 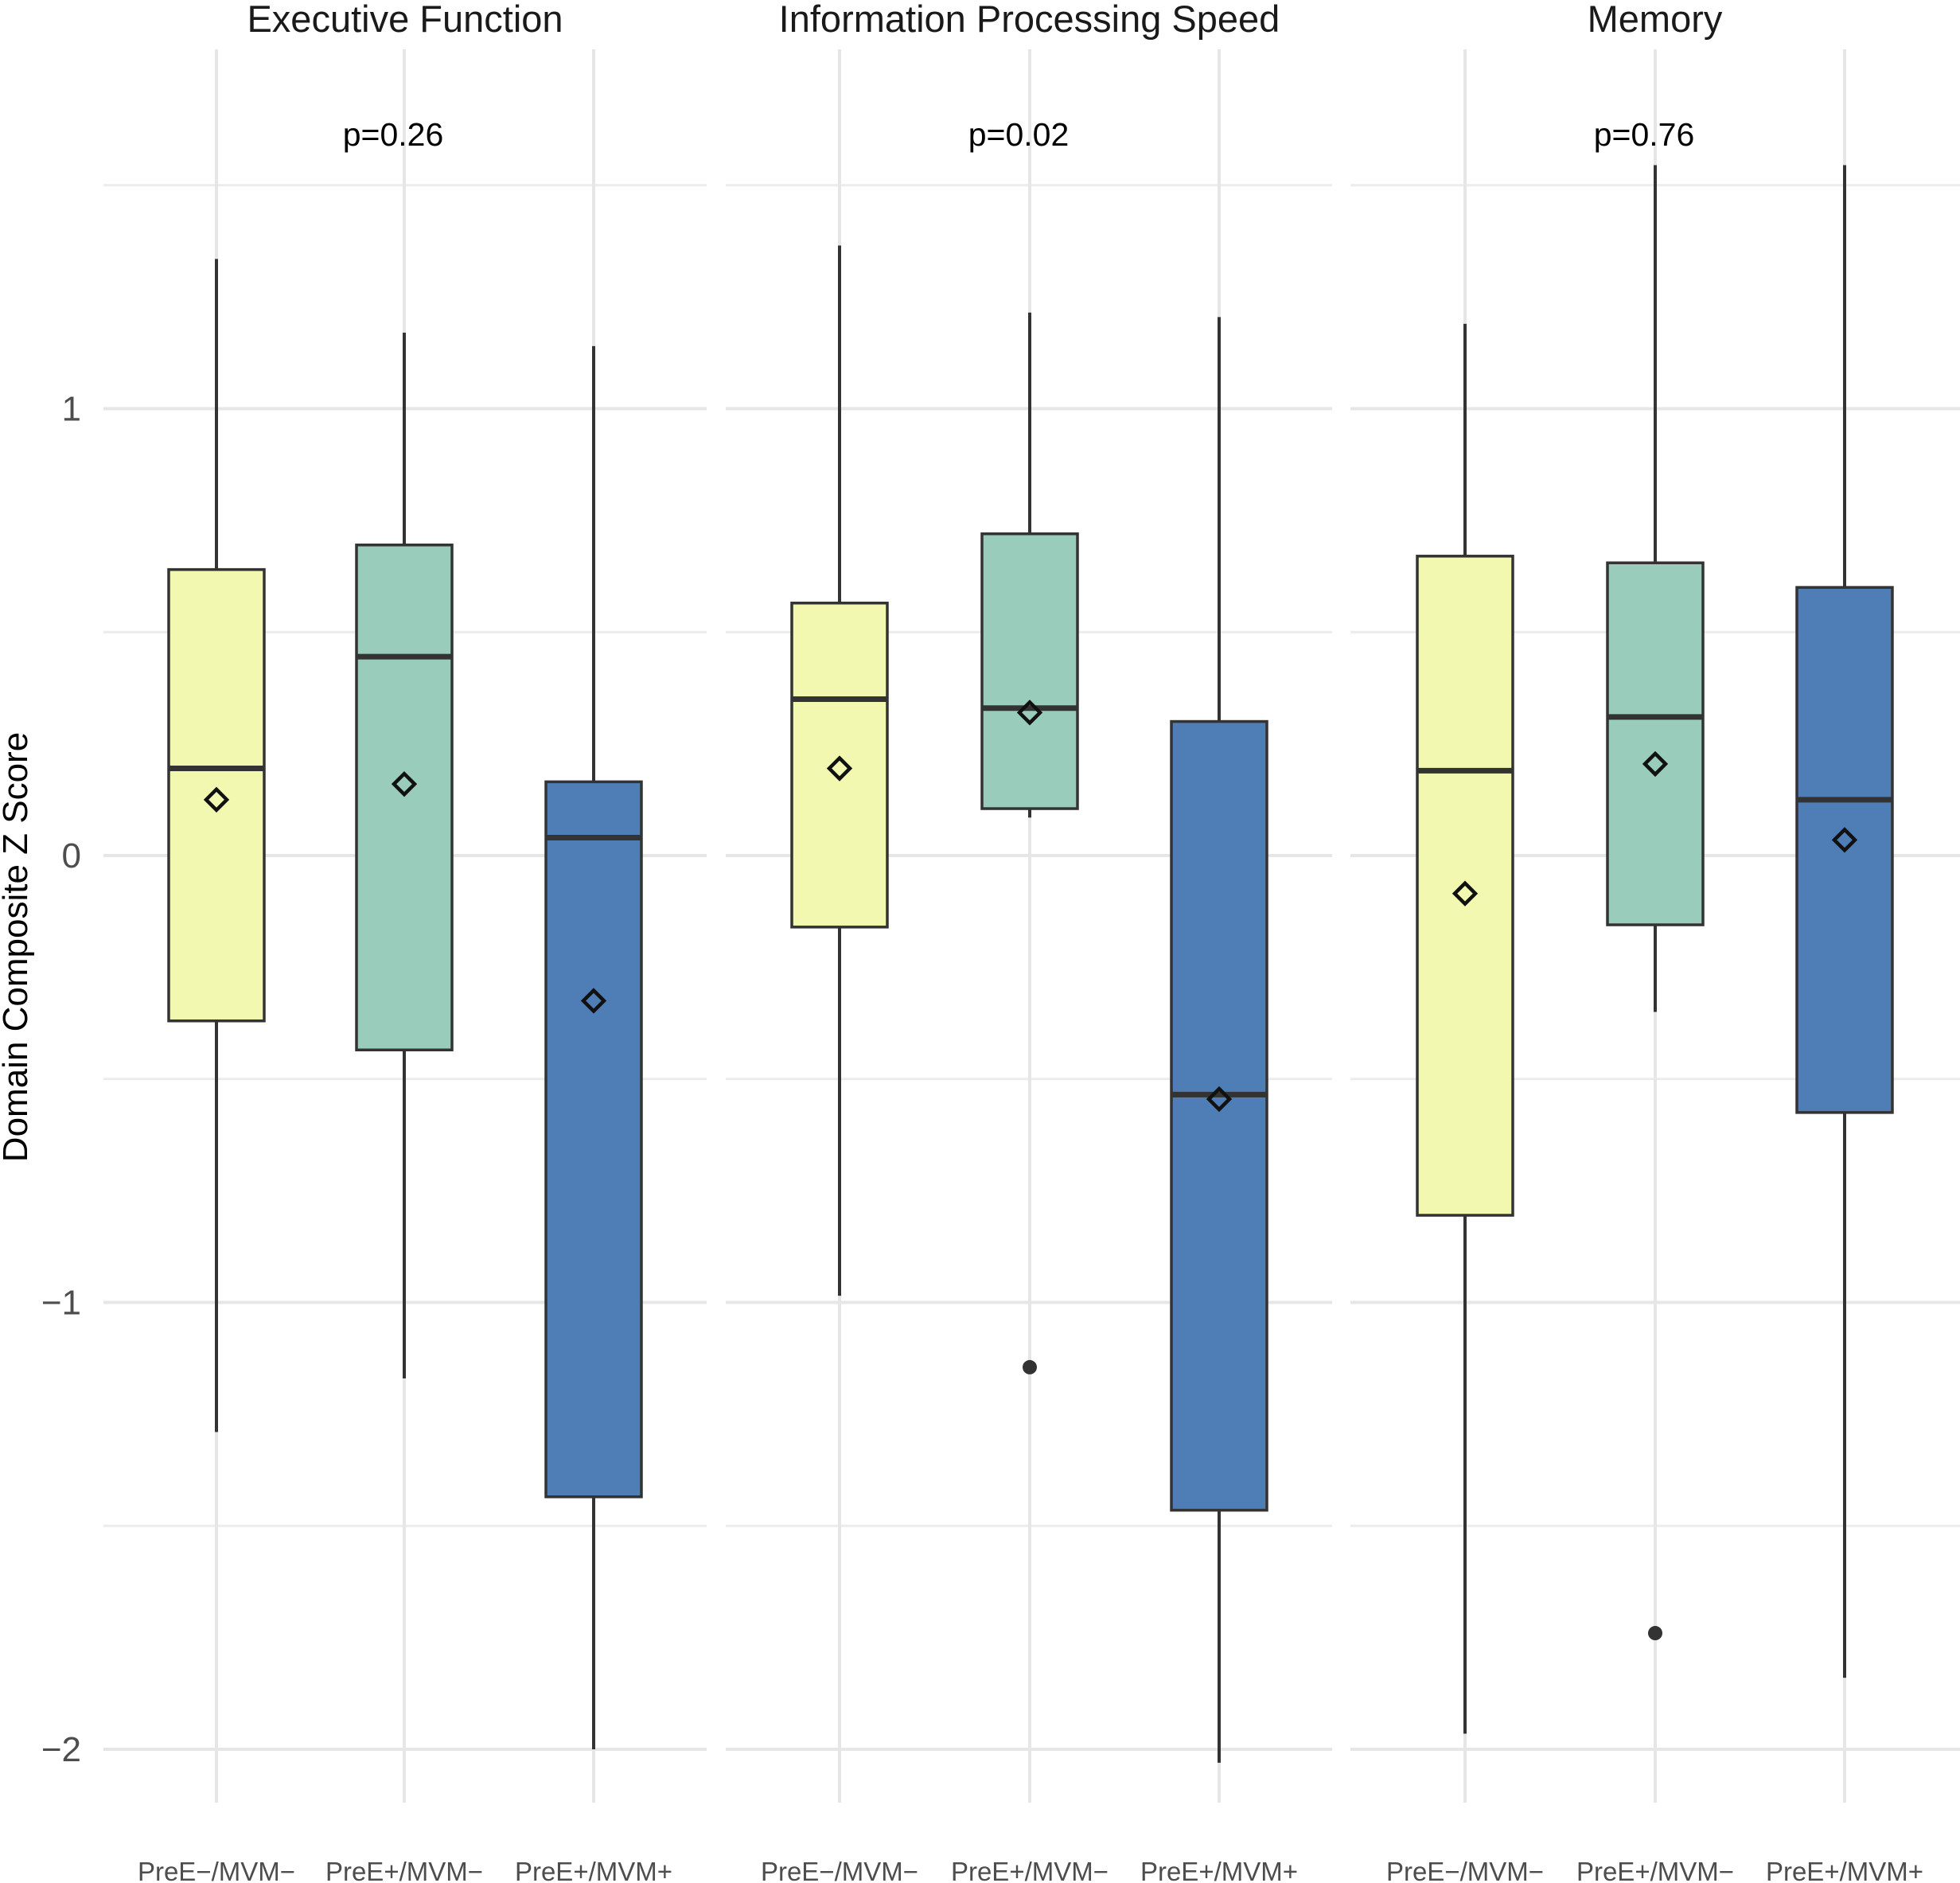 I want to click on facet-title: Executive Function, so click(x=405, y=20).